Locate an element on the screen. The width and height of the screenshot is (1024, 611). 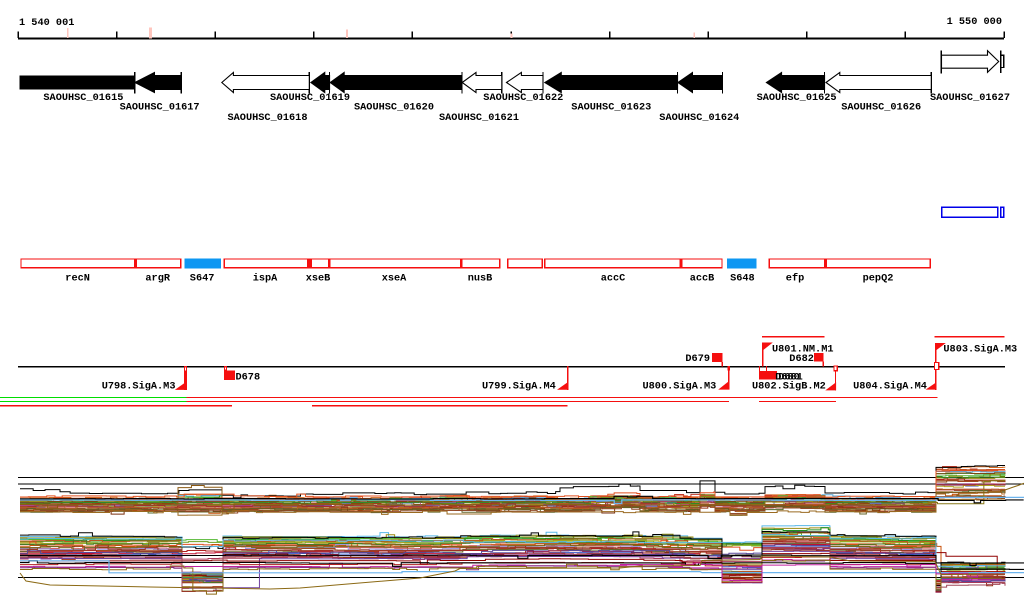
svg-text: recN is located at coordinates (77, 279).